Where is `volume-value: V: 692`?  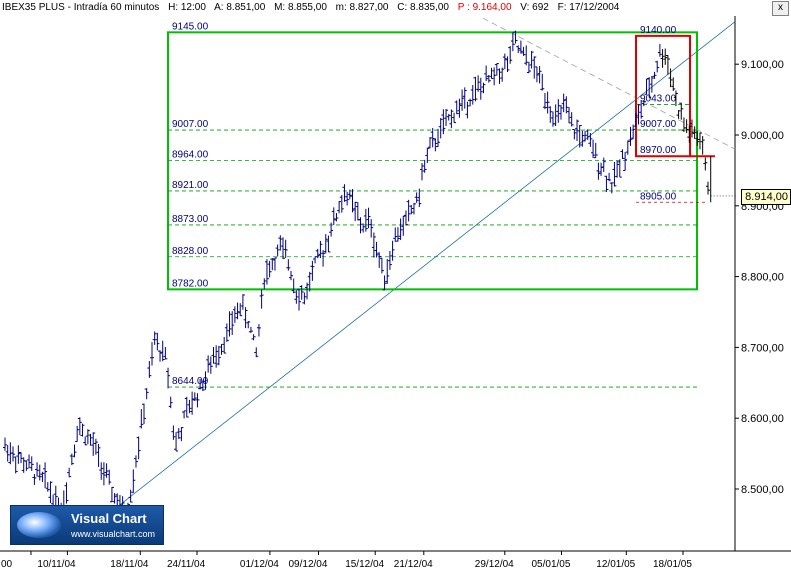
volume-value: V: 692 is located at coordinates (534, 7).